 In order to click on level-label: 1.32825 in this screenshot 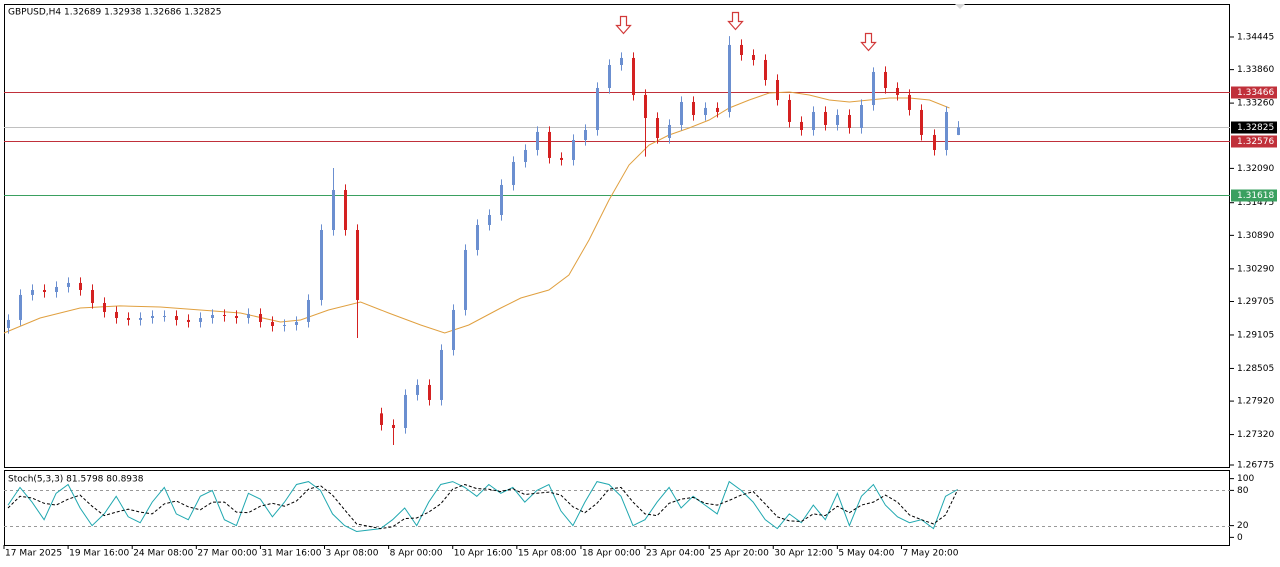, I will do `click(1255, 128)`.